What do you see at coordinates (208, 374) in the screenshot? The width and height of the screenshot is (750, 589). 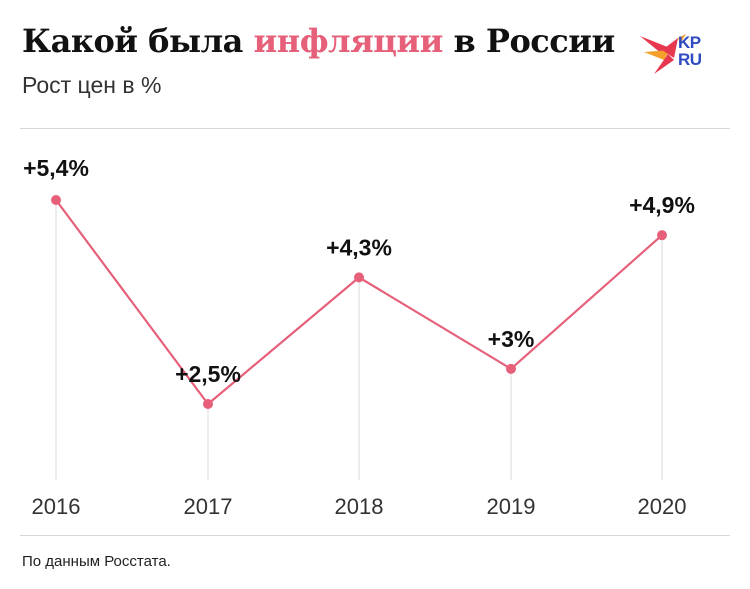 I see `data-label-2017: +2,5%` at bounding box center [208, 374].